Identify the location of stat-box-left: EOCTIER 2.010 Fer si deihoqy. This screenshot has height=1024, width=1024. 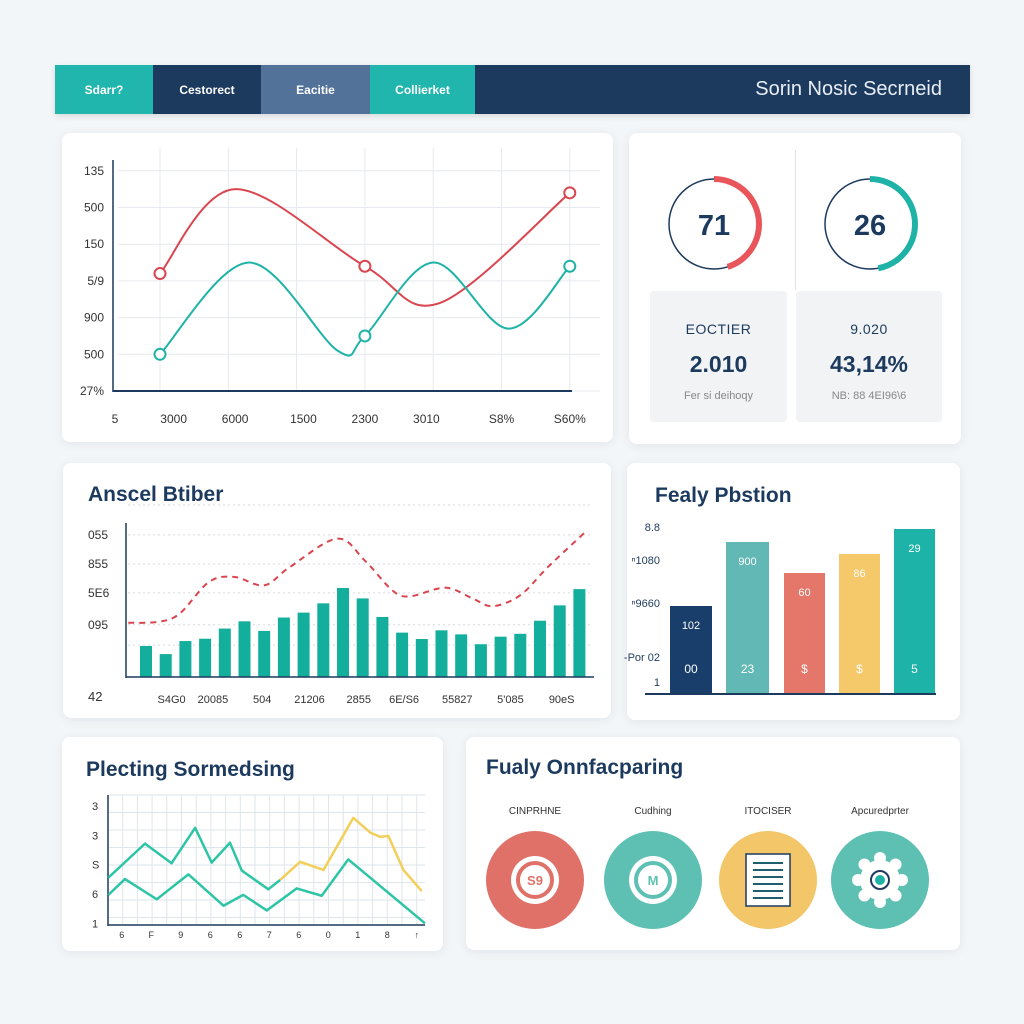
(718, 356).